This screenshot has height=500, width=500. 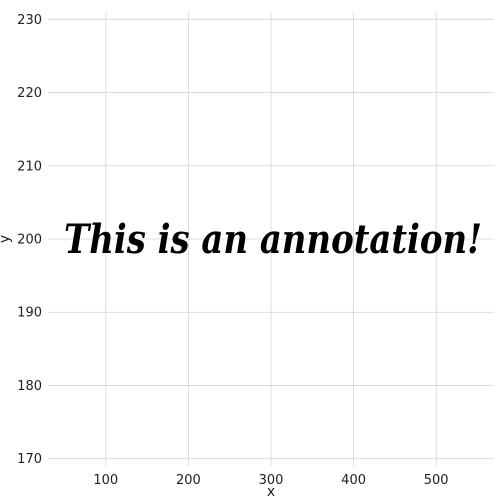 What do you see at coordinates (29, 313) in the screenshot?
I see `y-tick-label: 190` at bounding box center [29, 313].